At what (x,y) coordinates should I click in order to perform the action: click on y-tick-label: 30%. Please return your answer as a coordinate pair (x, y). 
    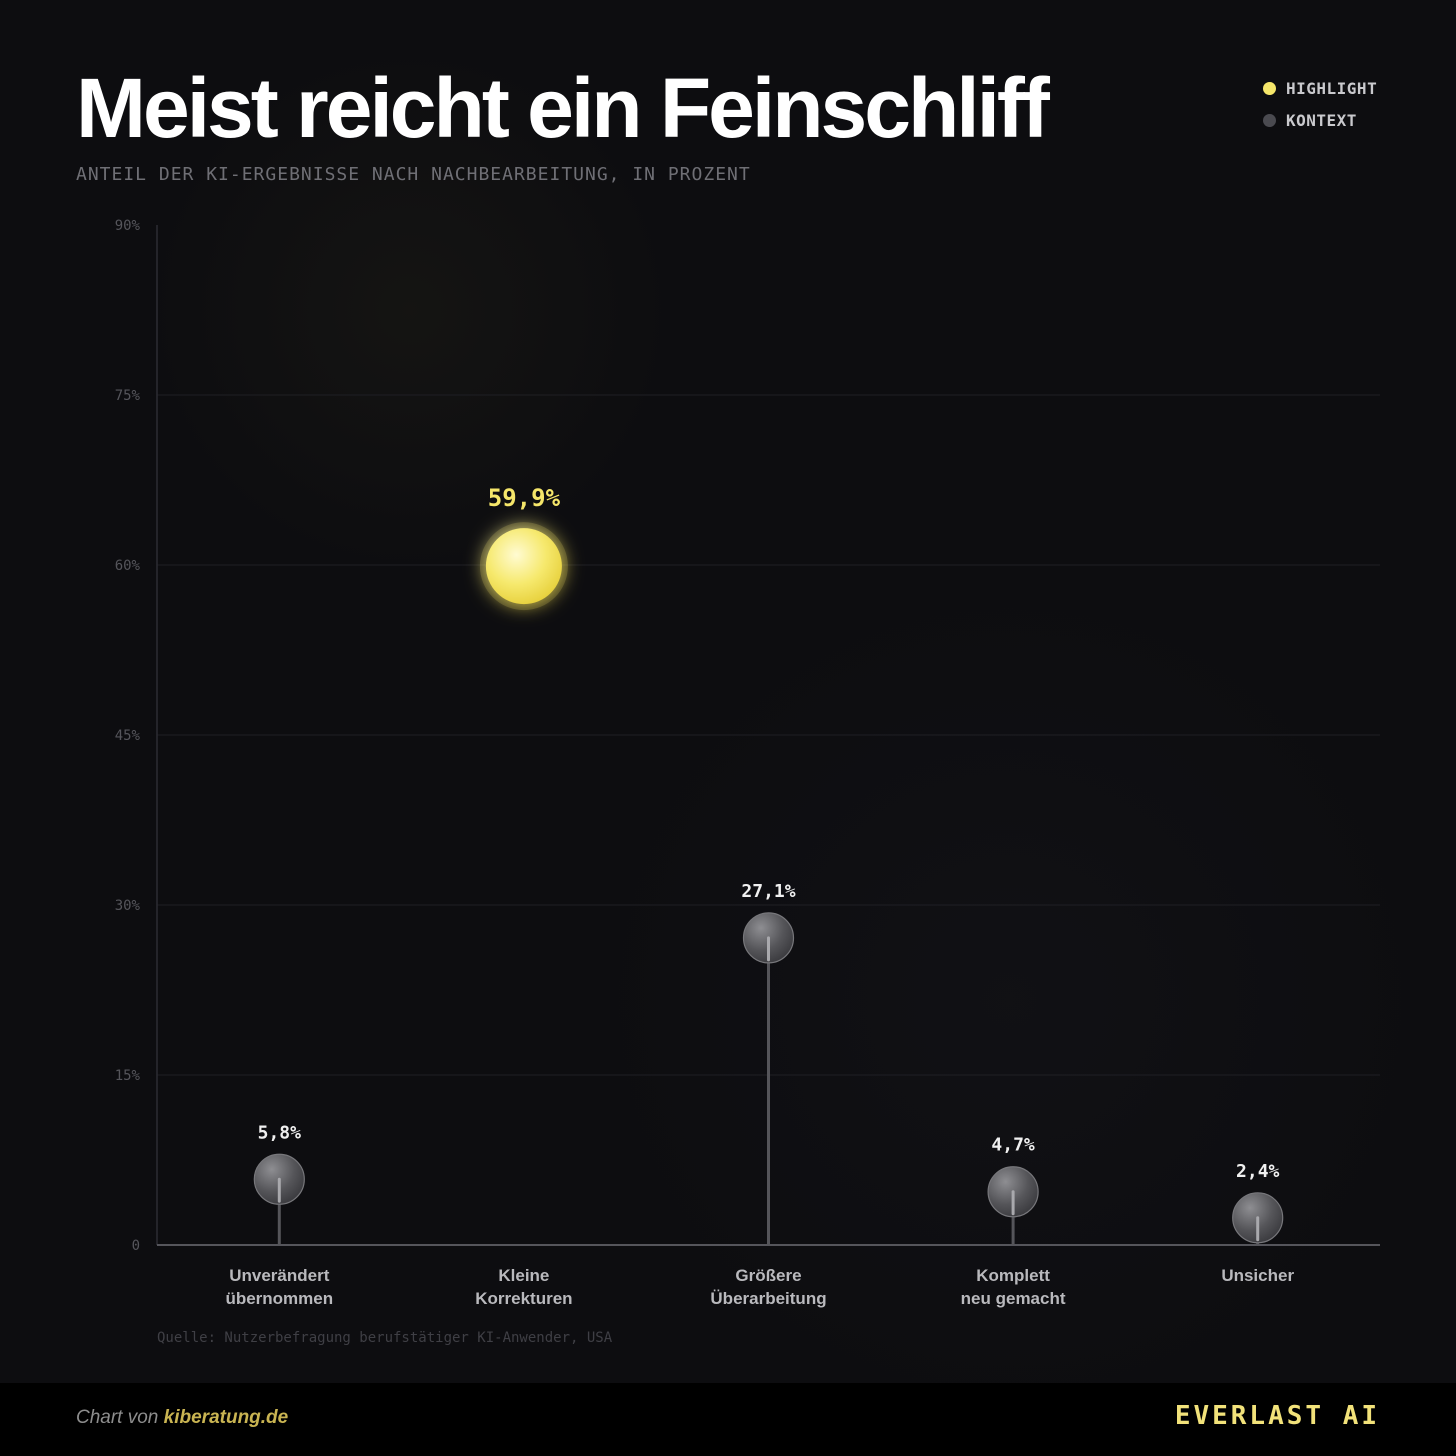
    Looking at the image, I should click on (128, 906).